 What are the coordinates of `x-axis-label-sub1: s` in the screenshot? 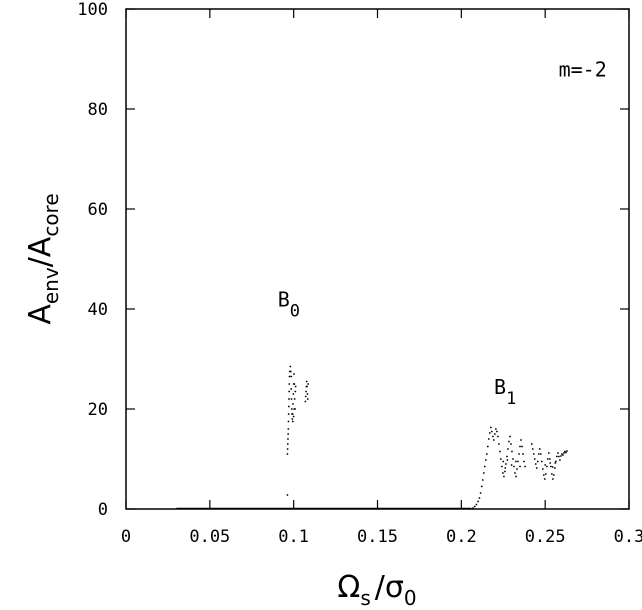 It's located at (365, 598).